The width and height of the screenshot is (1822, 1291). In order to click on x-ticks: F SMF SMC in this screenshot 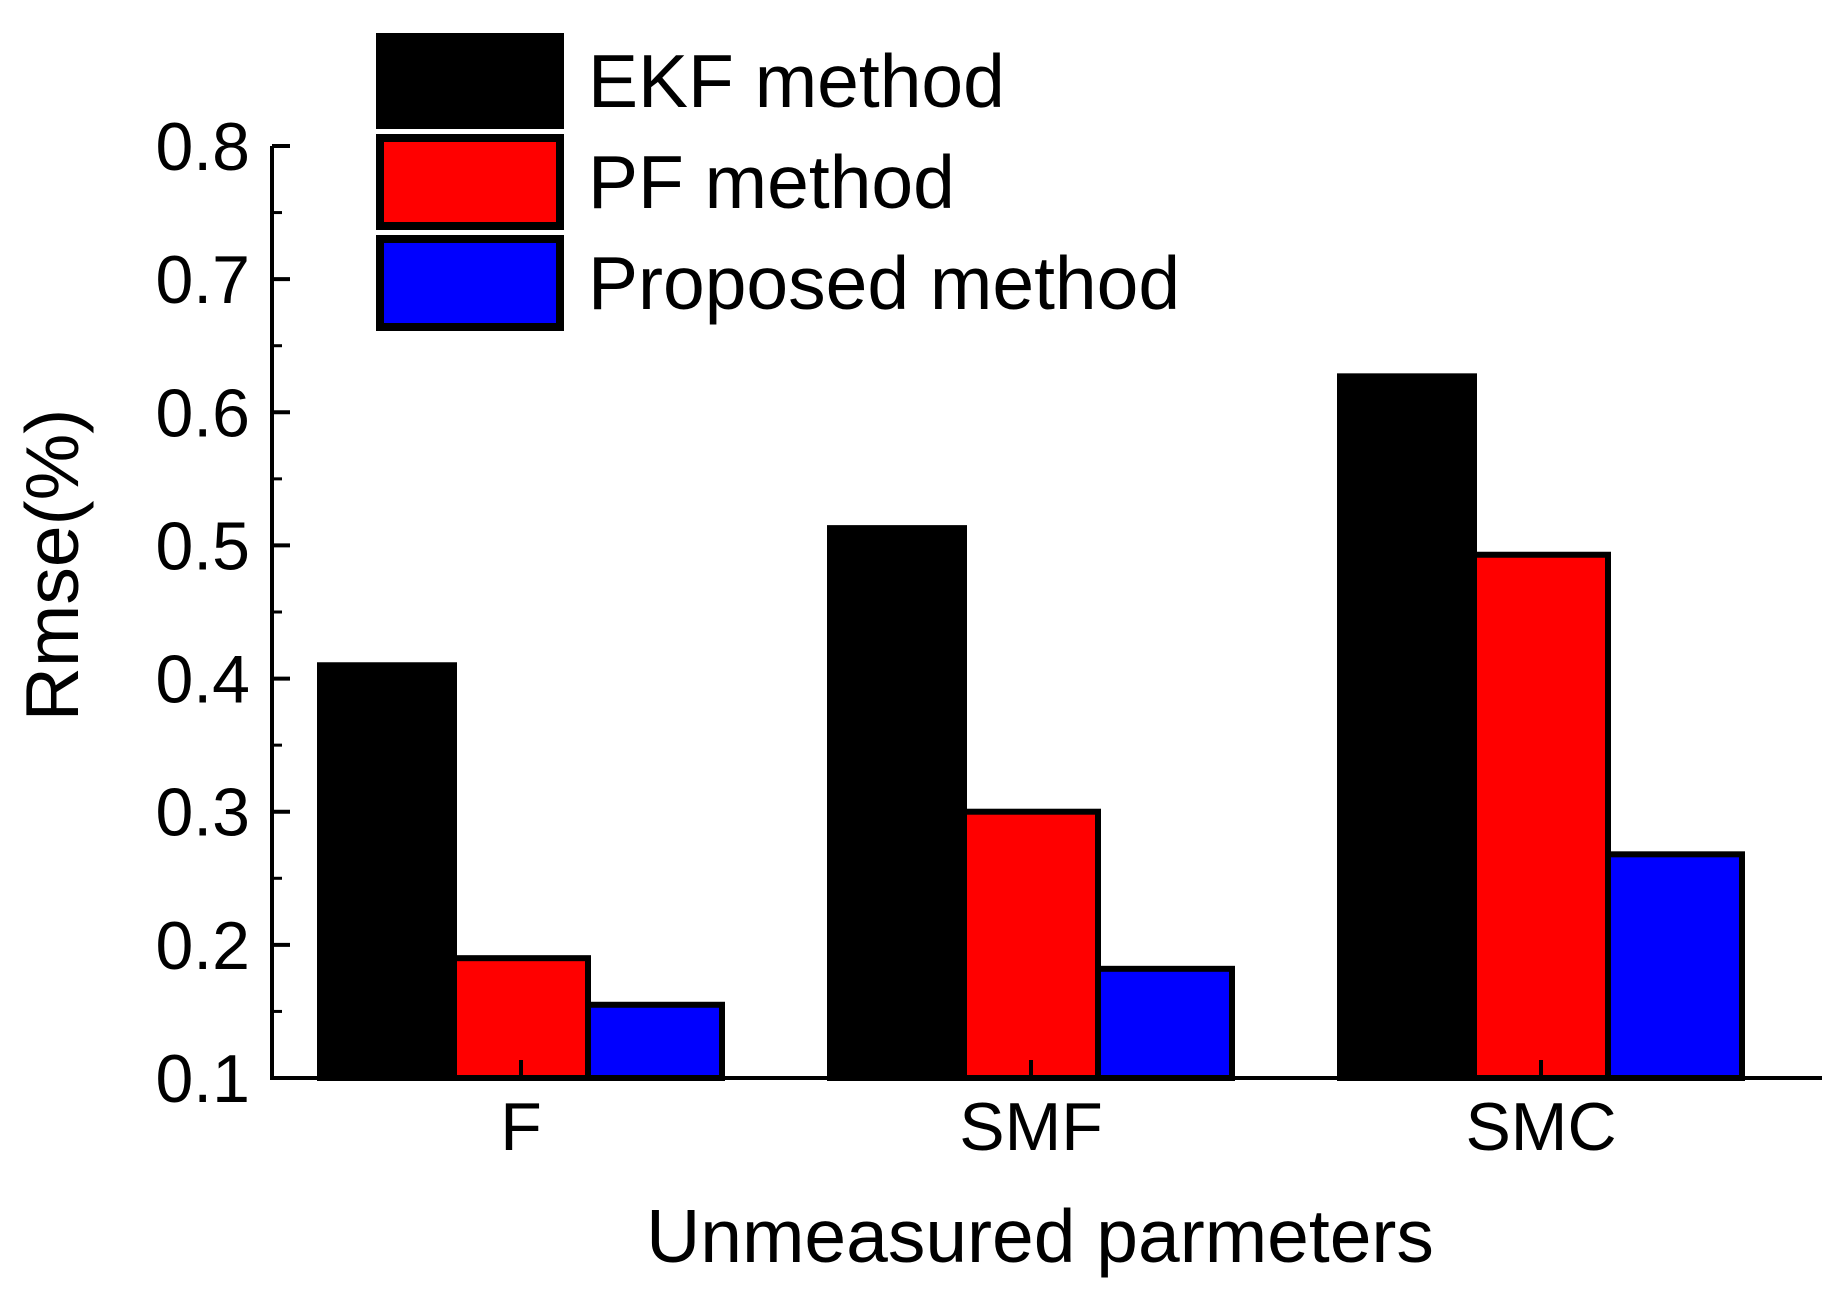, I will do `click(1058, 1112)`.